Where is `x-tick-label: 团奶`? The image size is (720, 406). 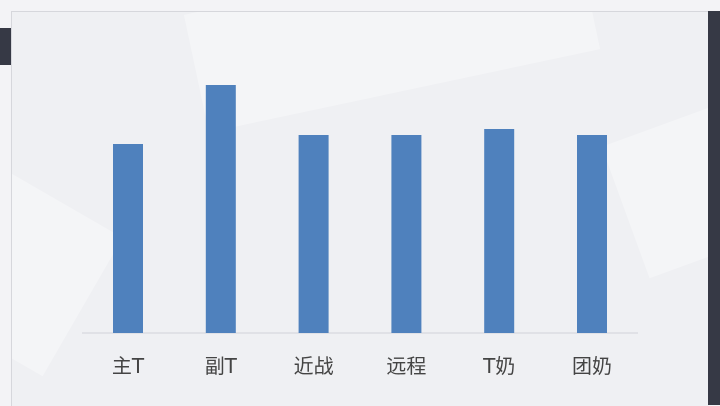 x-tick-label: 团奶 is located at coordinates (592, 366).